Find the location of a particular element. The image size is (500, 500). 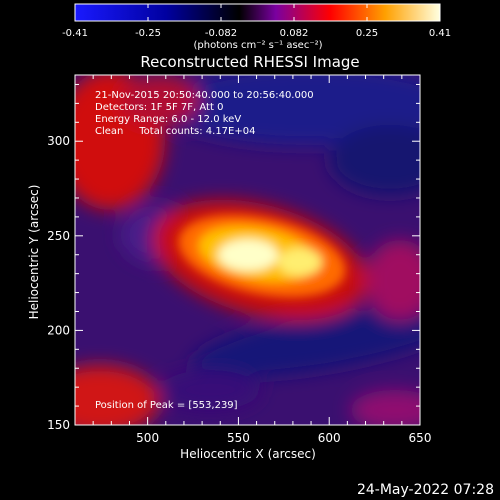

x-tick-label: 500 is located at coordinates (147, 438).